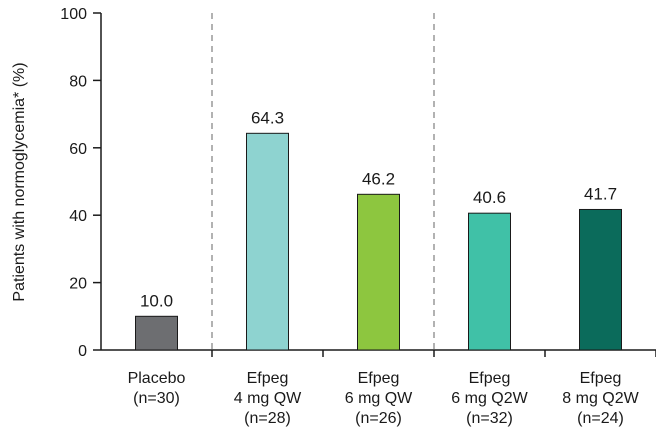 The image size is (656, 435). What do you see at coordinates (489, 418) in the screenshot?
I see `category-label: (n=32)` at bounding box center [489, 418].